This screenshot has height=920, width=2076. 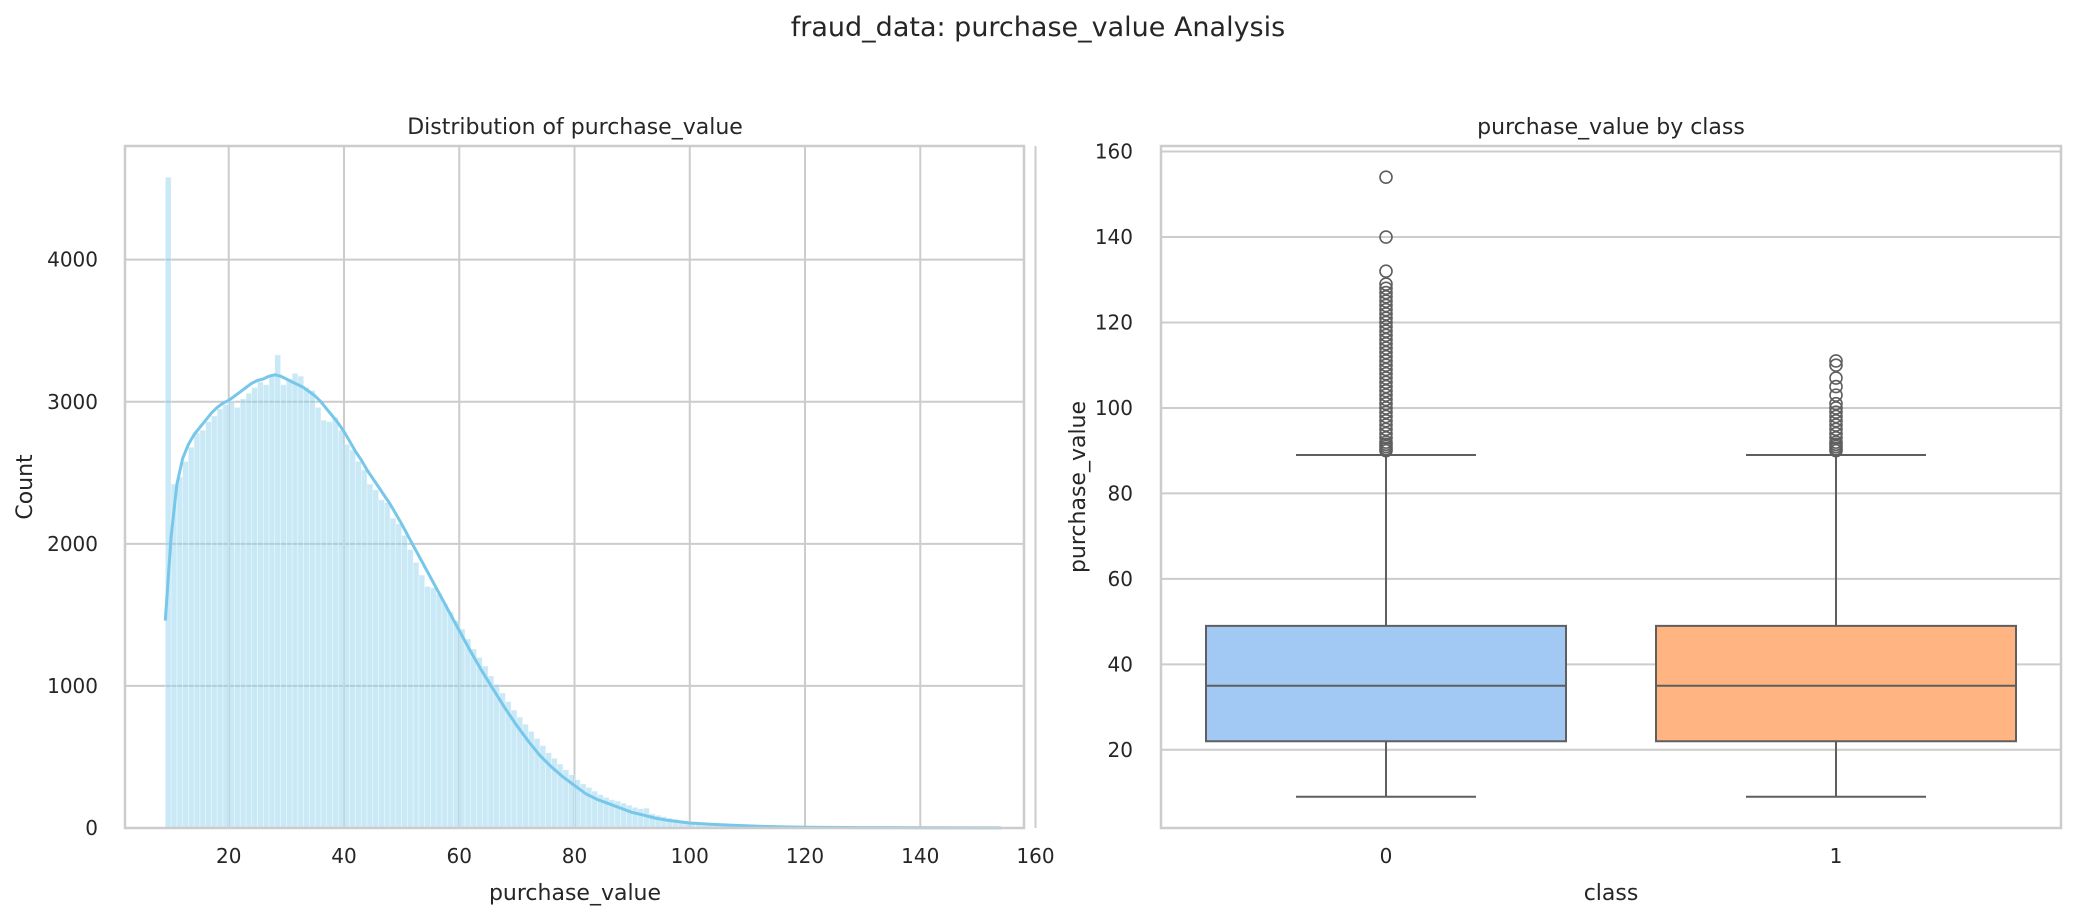 I want to click on histogram-title: Distribution of purchase_value, so click(x=575, y=127).